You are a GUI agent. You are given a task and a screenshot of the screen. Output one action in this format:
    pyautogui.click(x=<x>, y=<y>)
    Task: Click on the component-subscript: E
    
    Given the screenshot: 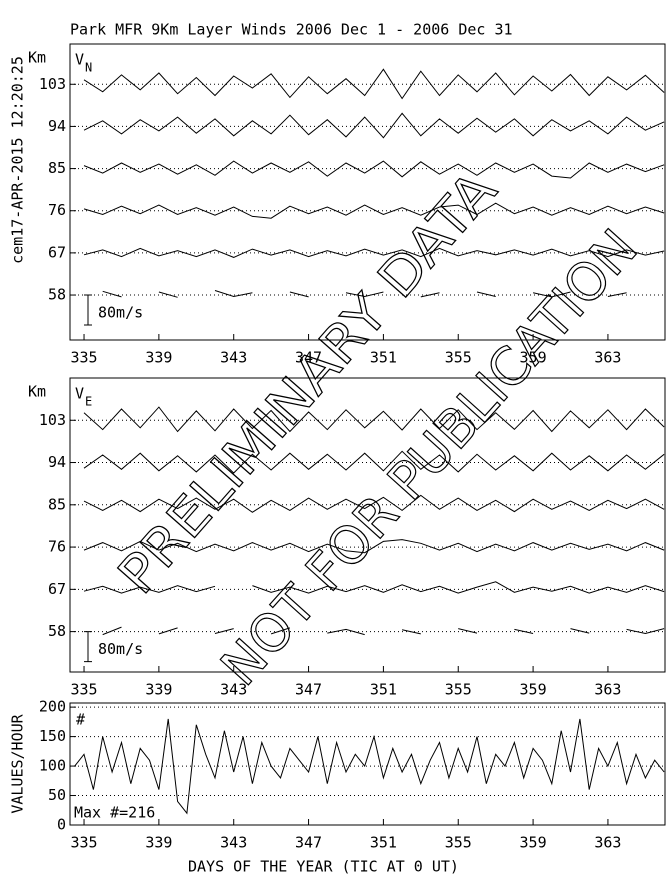 What is the action you would take?
    pyautogui.click(x=88, y=402)
    